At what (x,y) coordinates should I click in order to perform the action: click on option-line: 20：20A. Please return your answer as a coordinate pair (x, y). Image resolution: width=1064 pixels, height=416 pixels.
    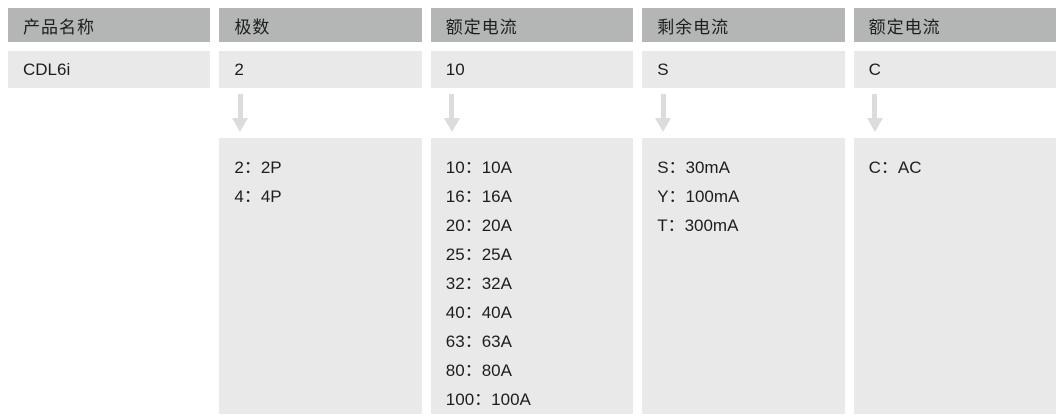
    Looking at the image, I should click on (478, 225).